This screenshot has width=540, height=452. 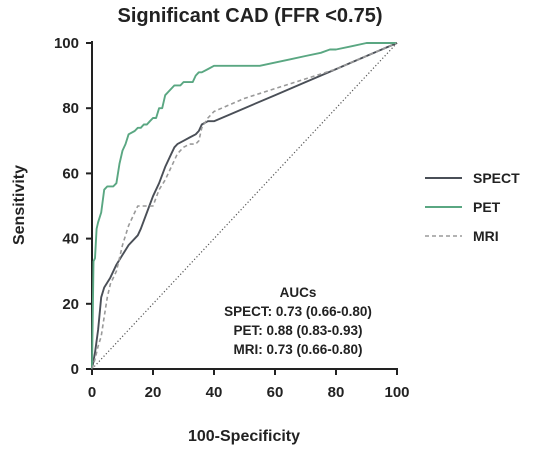 I want to click on y-axis-label: Sensitivity, so click(x=19, y=205).